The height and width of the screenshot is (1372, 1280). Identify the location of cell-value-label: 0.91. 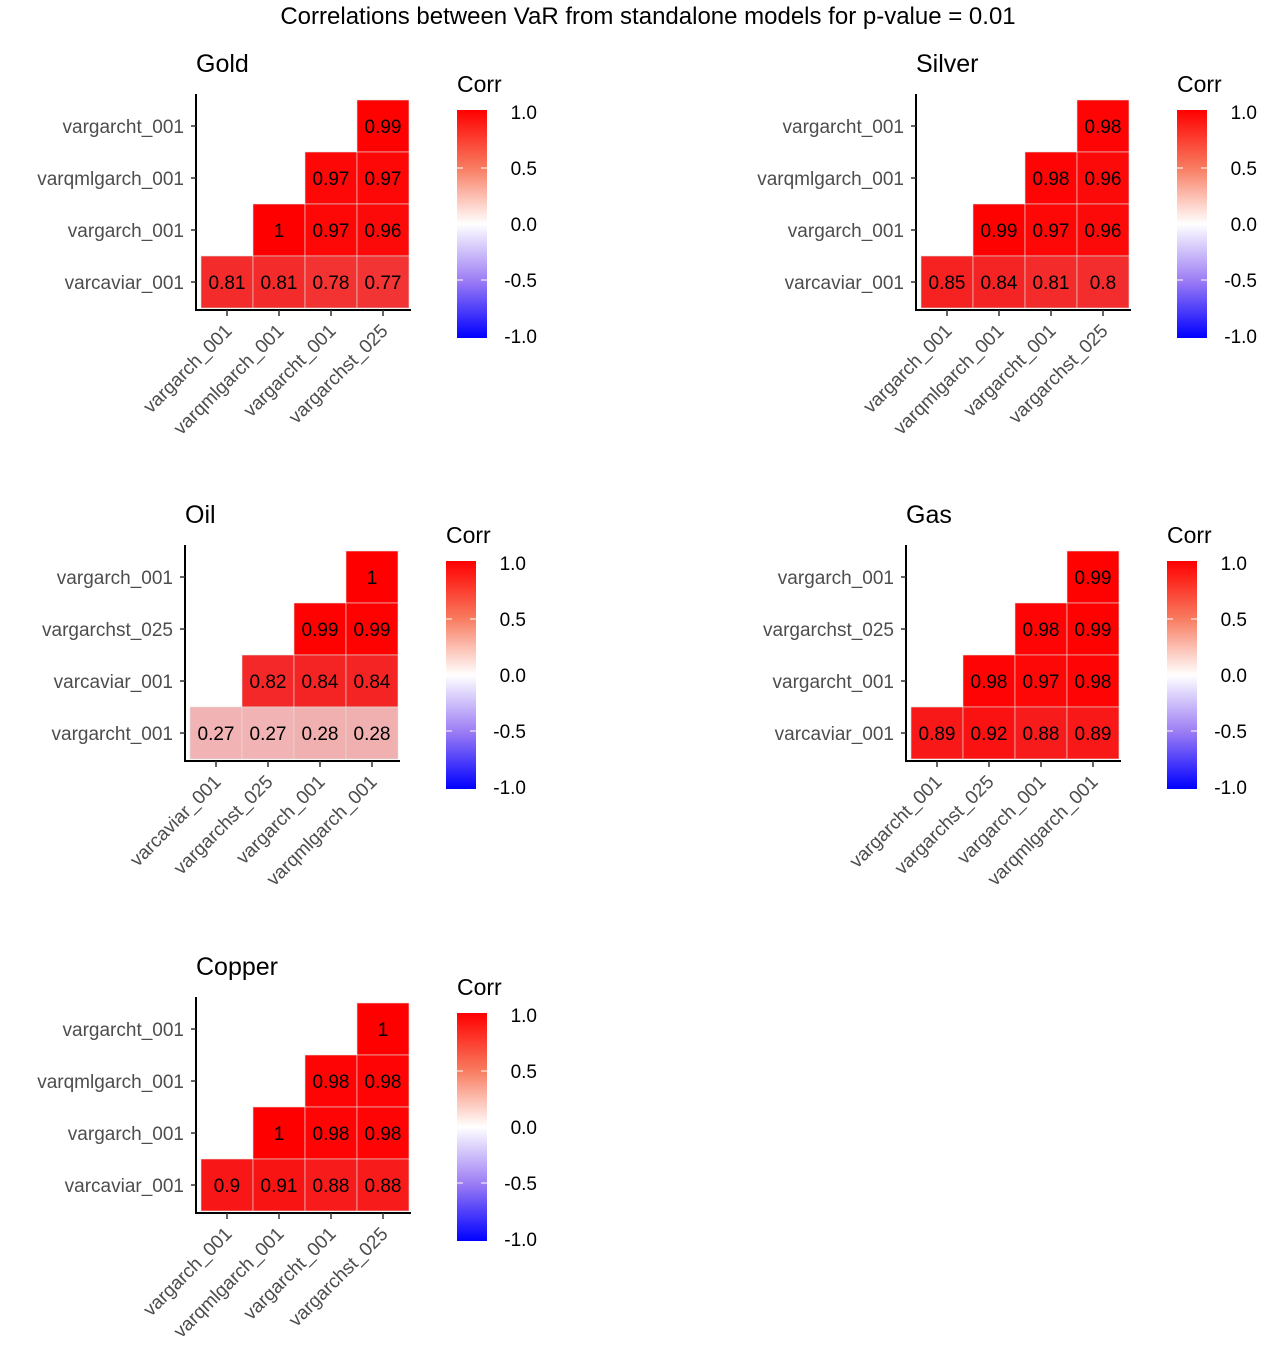
(279, 1186).